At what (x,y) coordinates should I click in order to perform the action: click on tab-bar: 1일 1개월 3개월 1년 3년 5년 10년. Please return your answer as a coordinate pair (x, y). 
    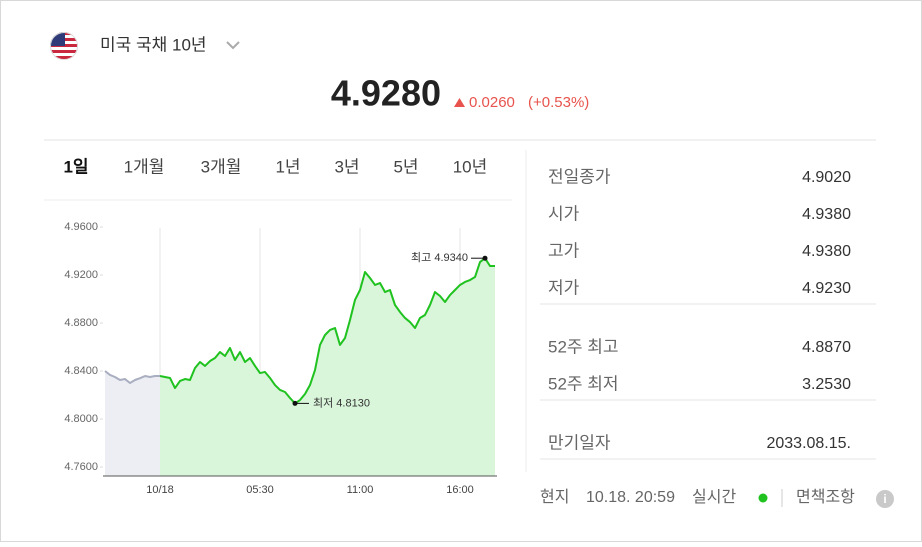
    Looking at the image, I should click on (275, 166).